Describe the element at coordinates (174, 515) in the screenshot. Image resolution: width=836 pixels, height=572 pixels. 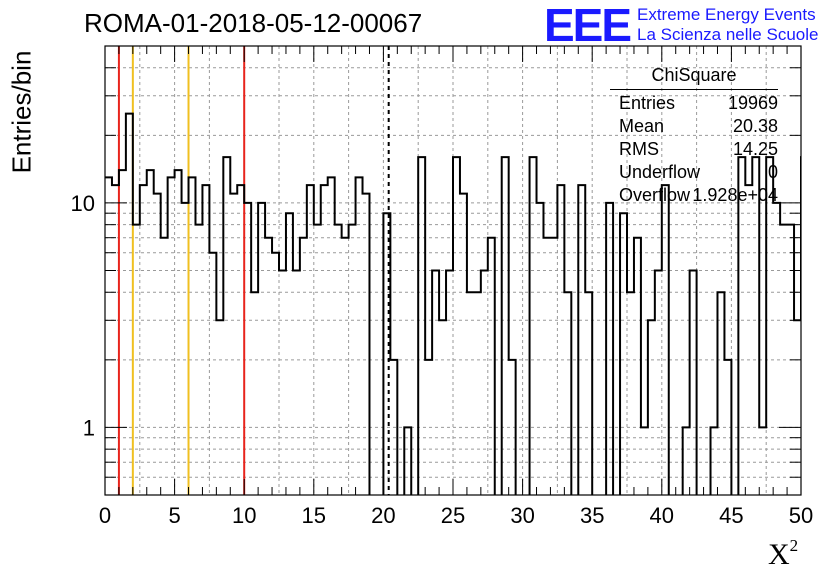
I see `x-tick-label: 5` at that location.